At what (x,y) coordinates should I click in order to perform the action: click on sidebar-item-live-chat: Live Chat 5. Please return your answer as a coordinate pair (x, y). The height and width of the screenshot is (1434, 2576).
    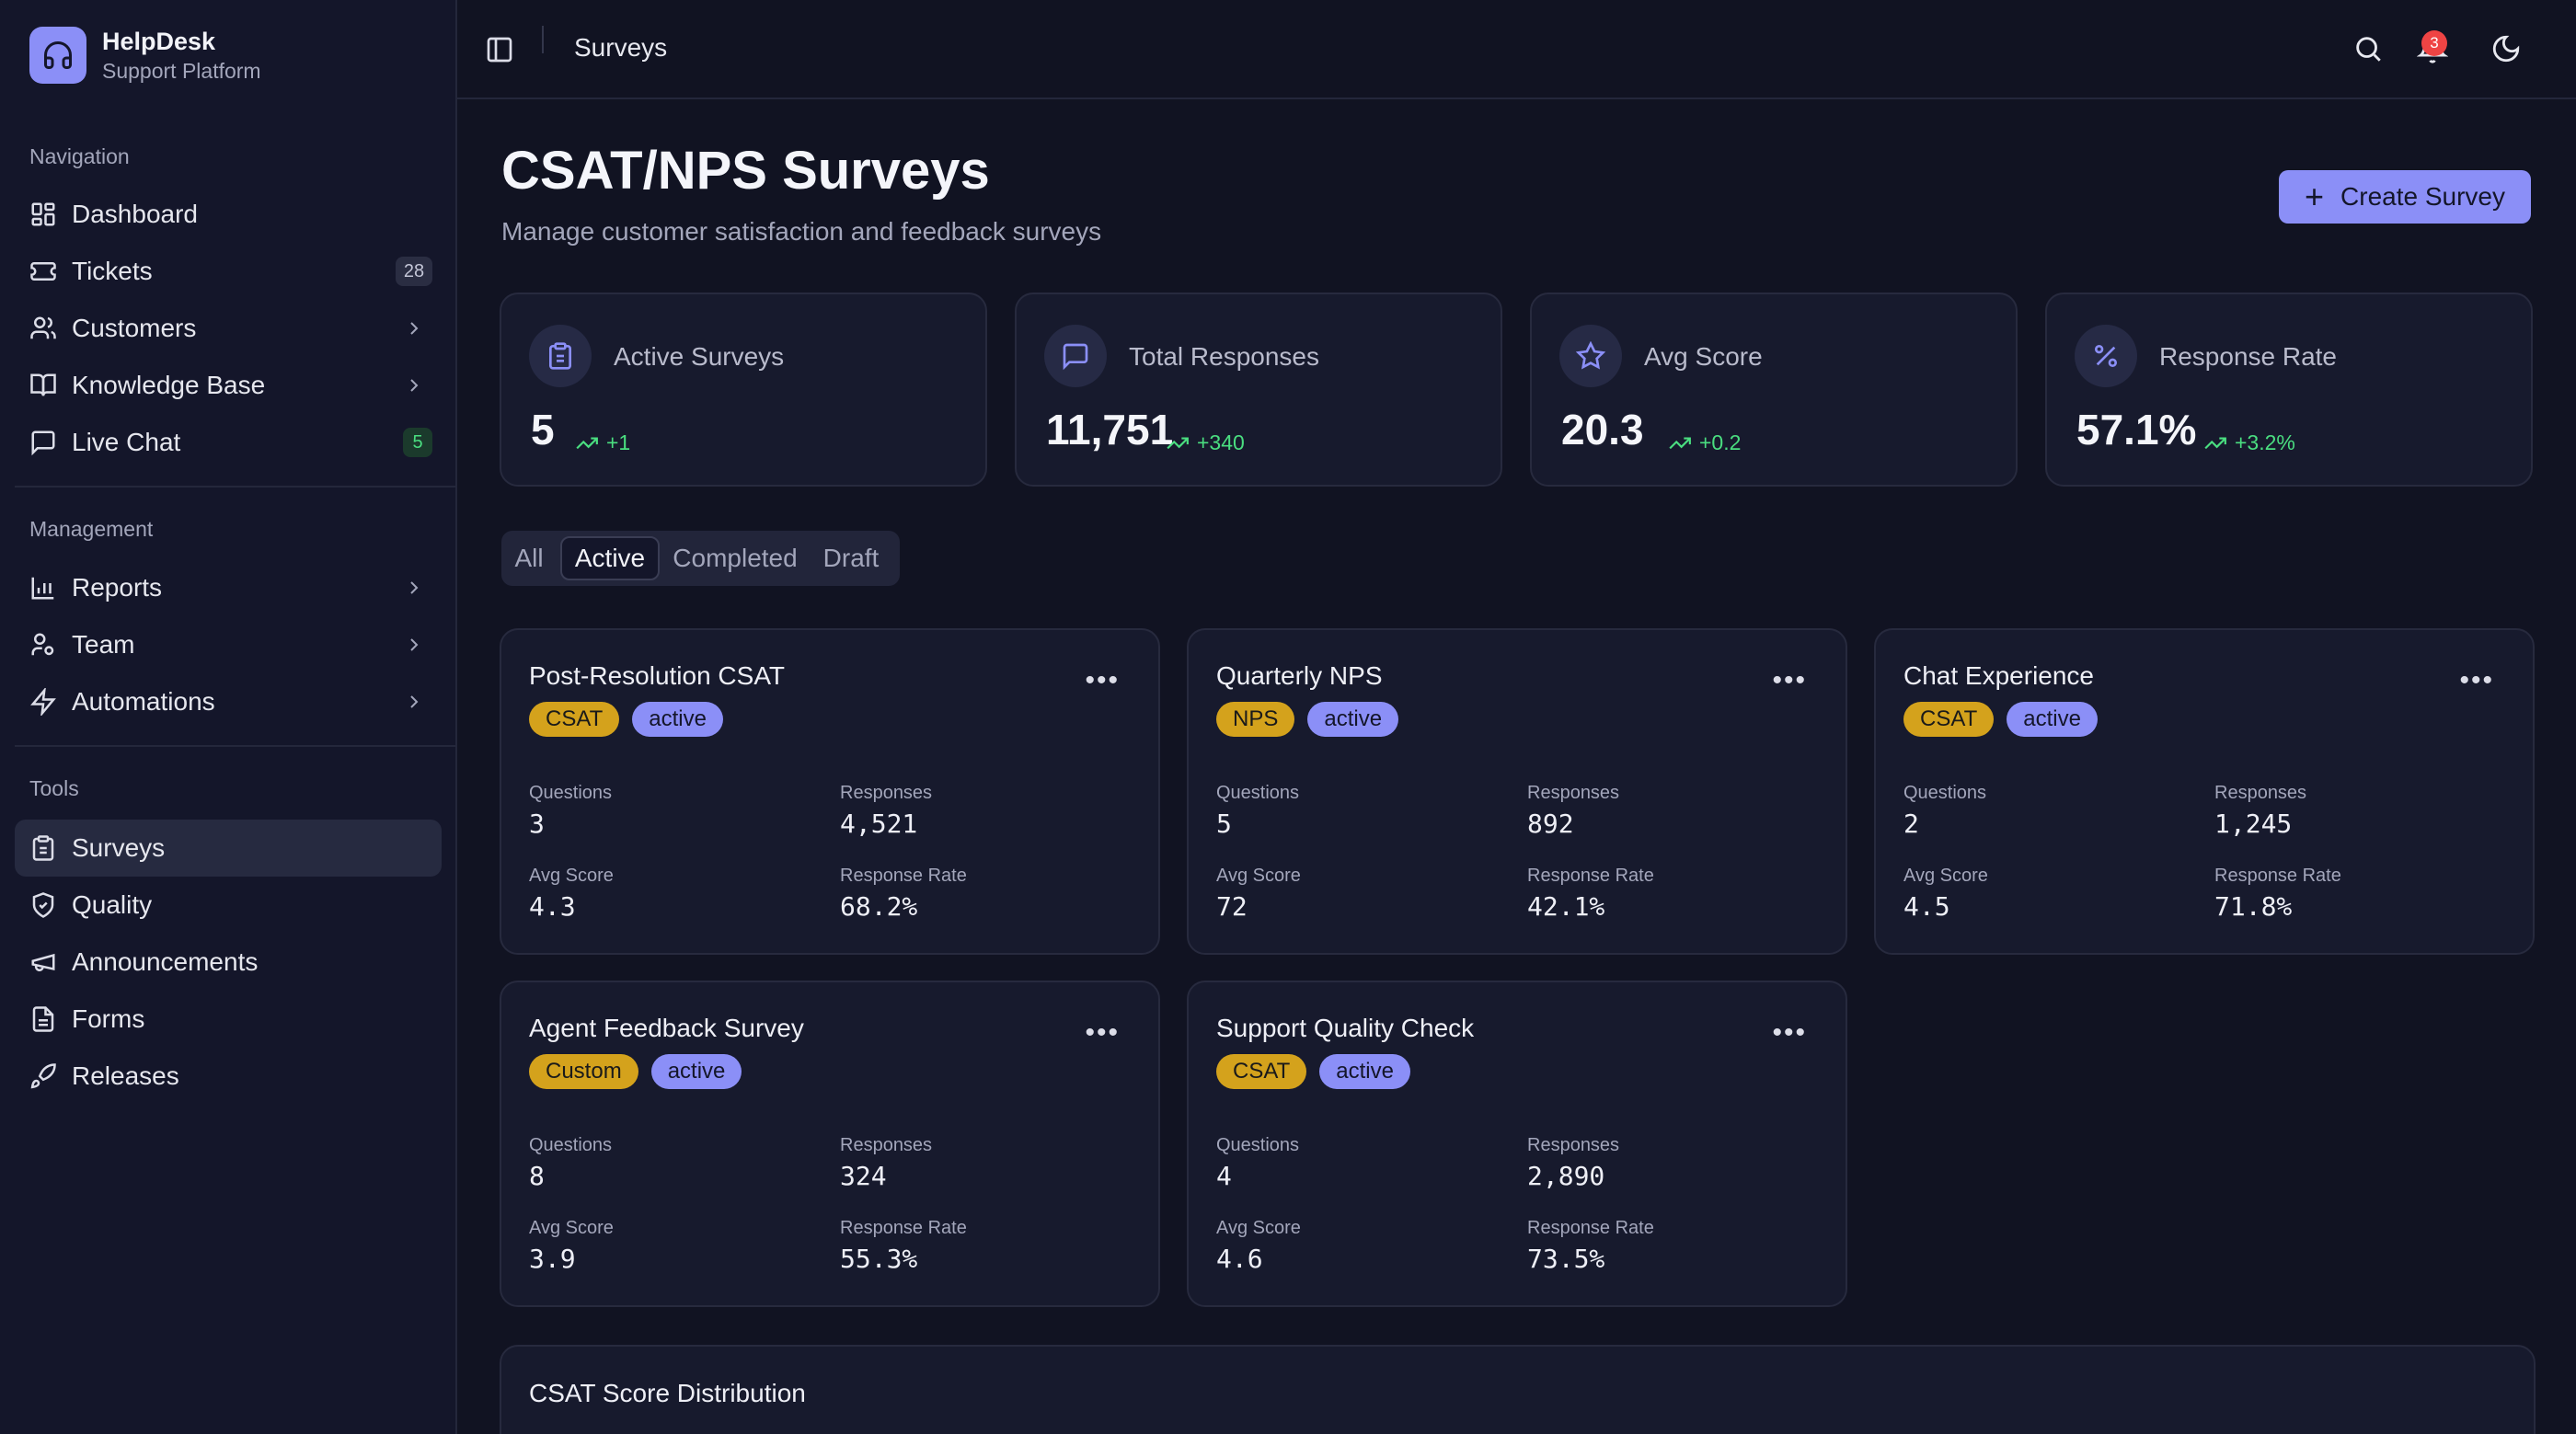
    Looking at the image, I should click on (228, 443).